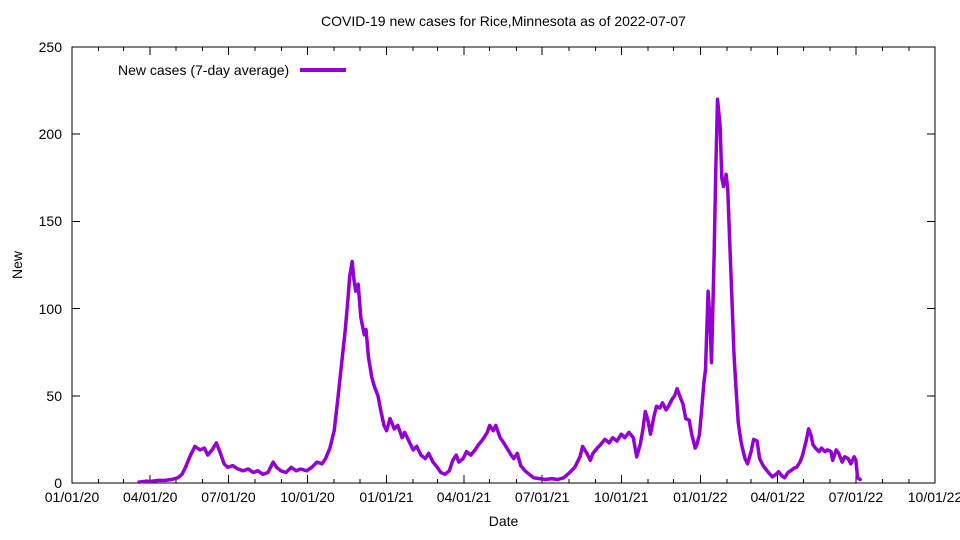 This screenshot has width=960, height=540. Describe the element at coordinates (464, 497) in the screenshot. I see `x-tick-label: 04/01/21` at that location.